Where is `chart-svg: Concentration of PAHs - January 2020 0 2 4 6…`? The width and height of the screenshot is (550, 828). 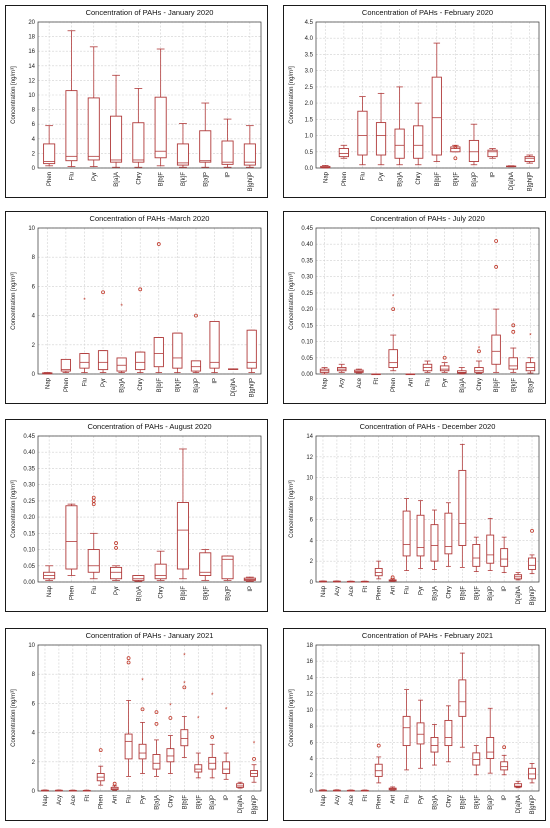 chart-svg: Concentration of PAHs - January 2020 0 2 4 6… is located at coordinates (136, 99).